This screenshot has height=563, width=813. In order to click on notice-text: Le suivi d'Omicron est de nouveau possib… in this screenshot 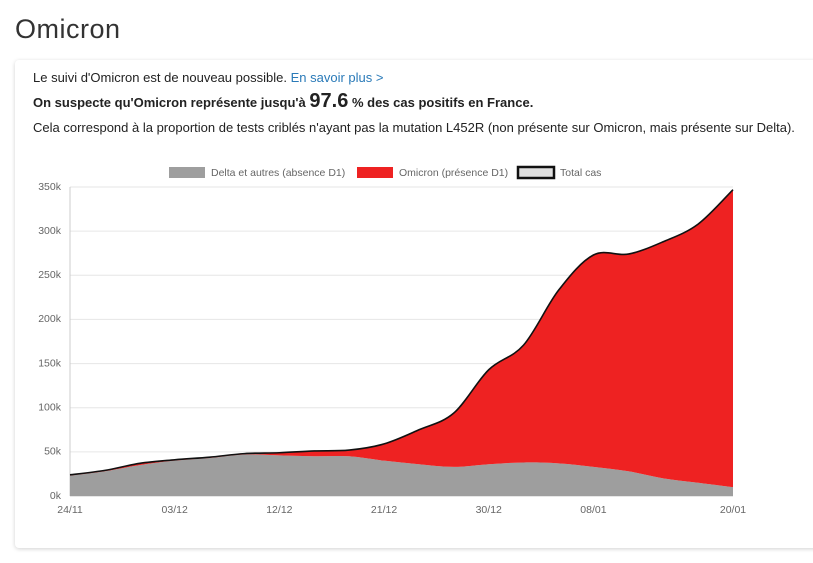, I will do `click(160, 77)`.